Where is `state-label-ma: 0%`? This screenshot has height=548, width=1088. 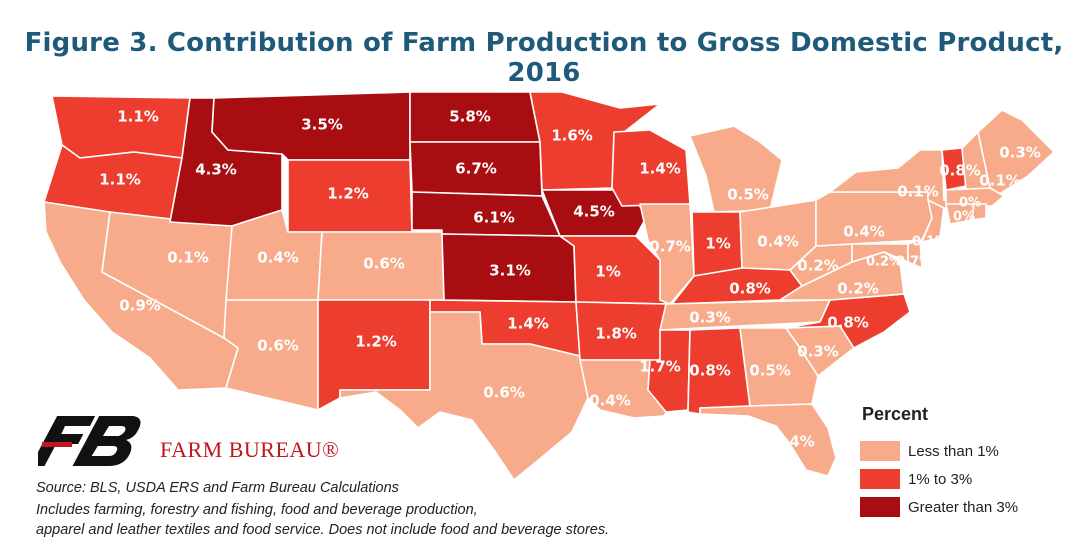
state-label-ma: 0% is located at coordinates (970, 203).